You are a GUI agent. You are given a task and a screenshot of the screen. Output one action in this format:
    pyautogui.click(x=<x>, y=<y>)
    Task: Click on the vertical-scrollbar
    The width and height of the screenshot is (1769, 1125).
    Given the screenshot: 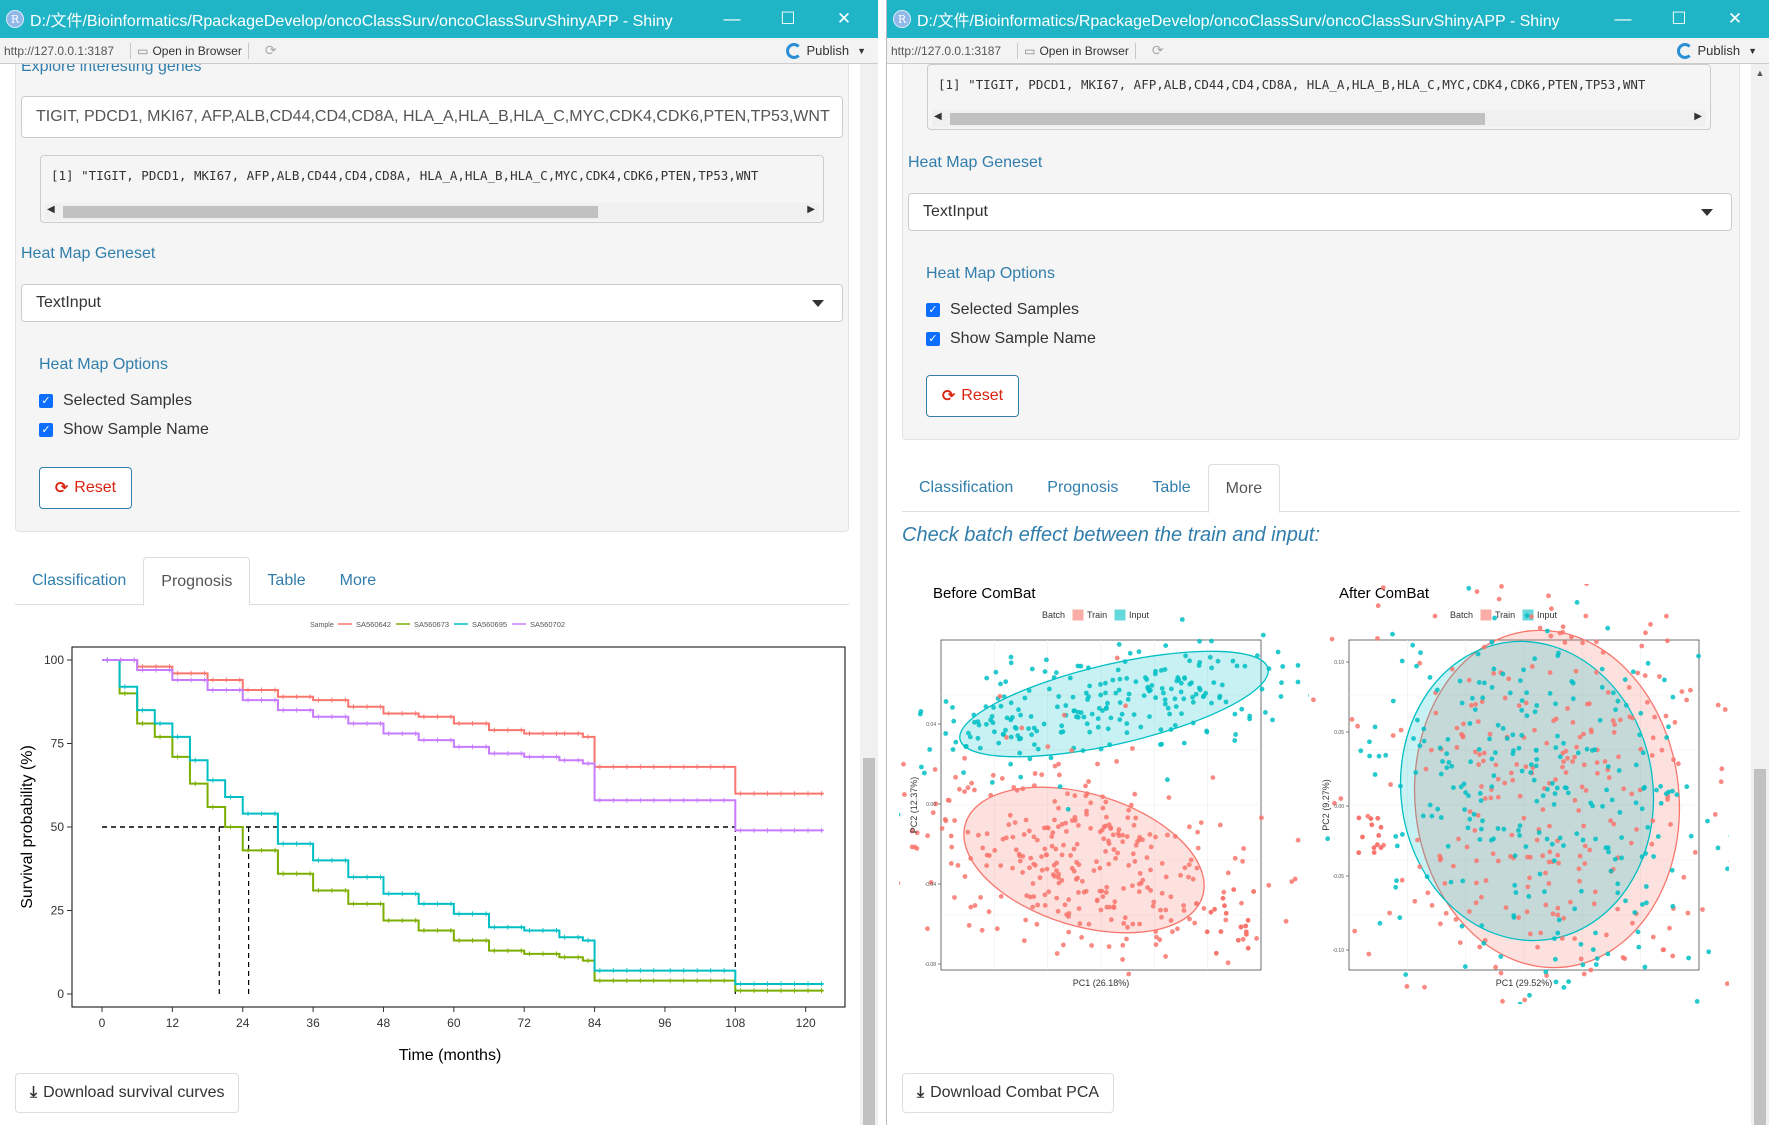 What is the action you would take?
    pyautogui.click(x=869, y=594)
    